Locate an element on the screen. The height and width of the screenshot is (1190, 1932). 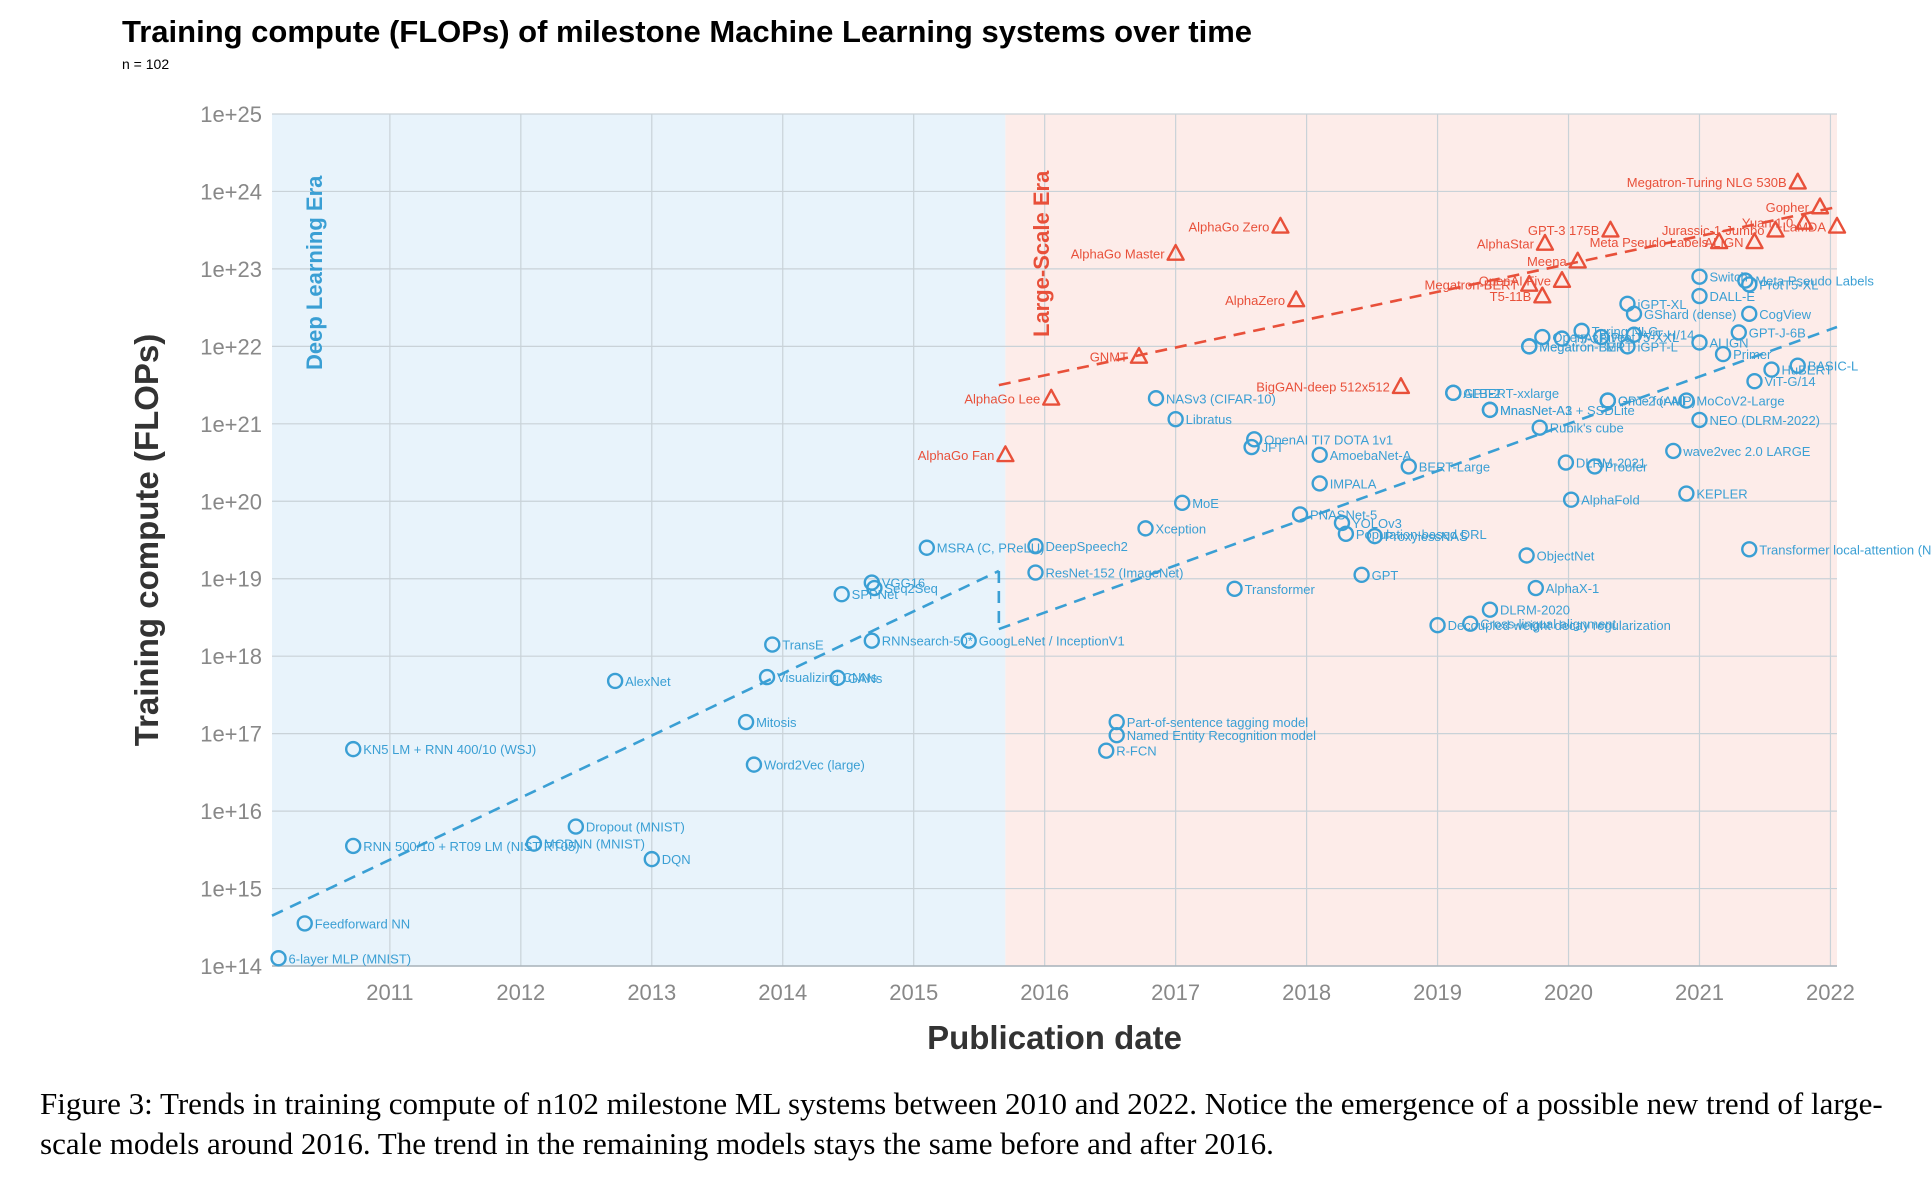
data-point-label: AlphaGo Fan is located at coordinates (956, 455).